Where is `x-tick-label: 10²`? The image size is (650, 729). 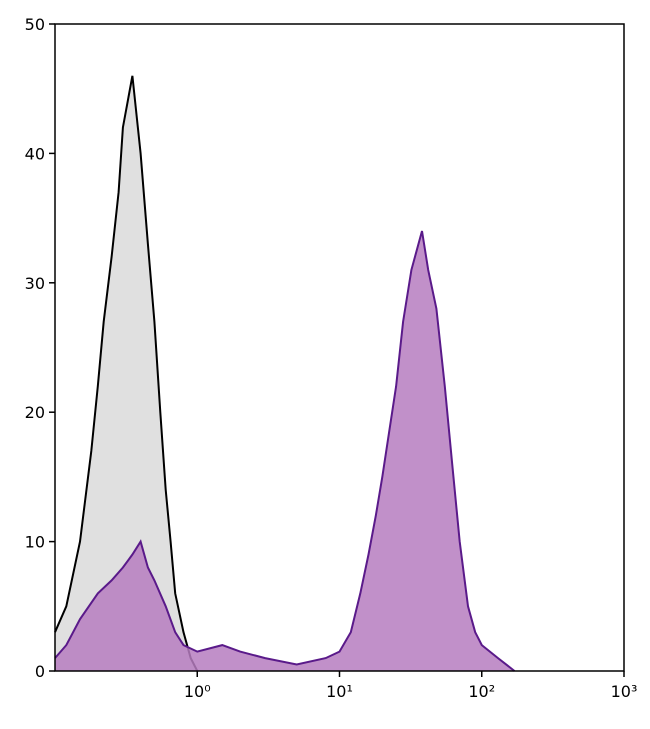
x-tick-label: 10² is located at coordinates (481, 691).